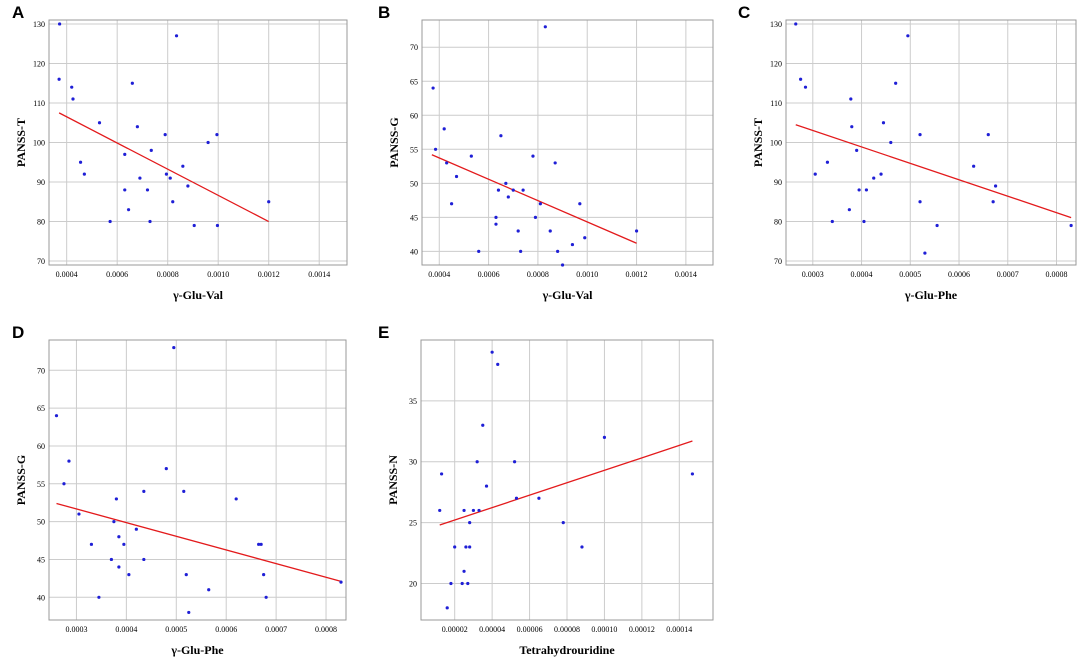 The height and width of the screenshot is (660, 1084). I want to click on y-tick-label: 70, so click(414, 47).